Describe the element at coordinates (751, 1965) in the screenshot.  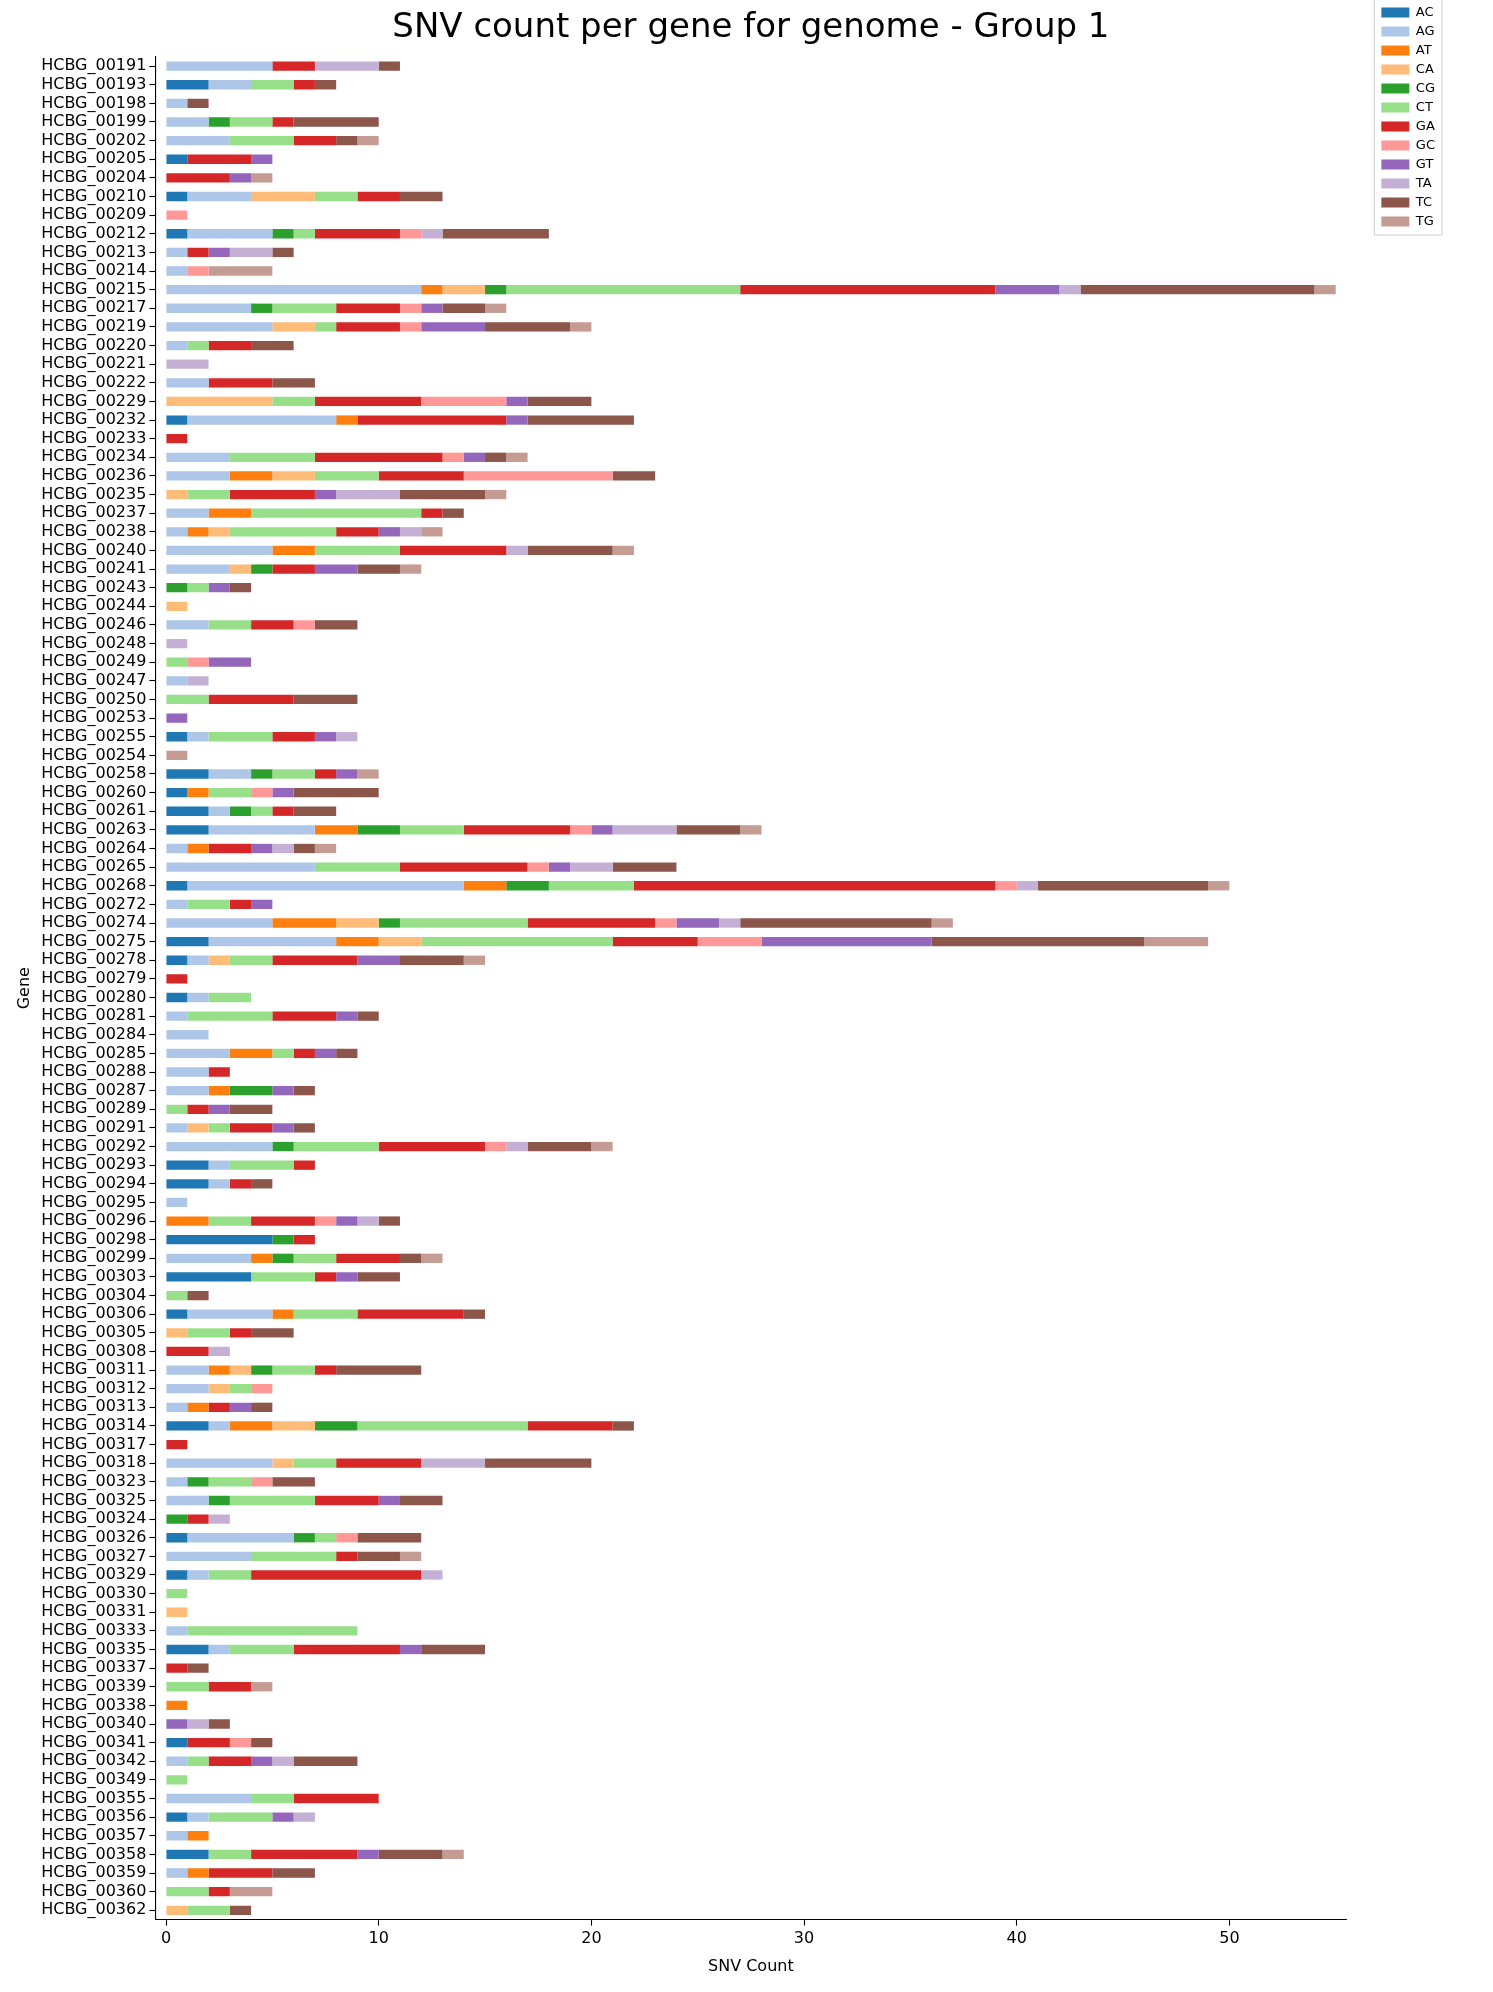
I see `x-axis-title: SNV Count` at that location.